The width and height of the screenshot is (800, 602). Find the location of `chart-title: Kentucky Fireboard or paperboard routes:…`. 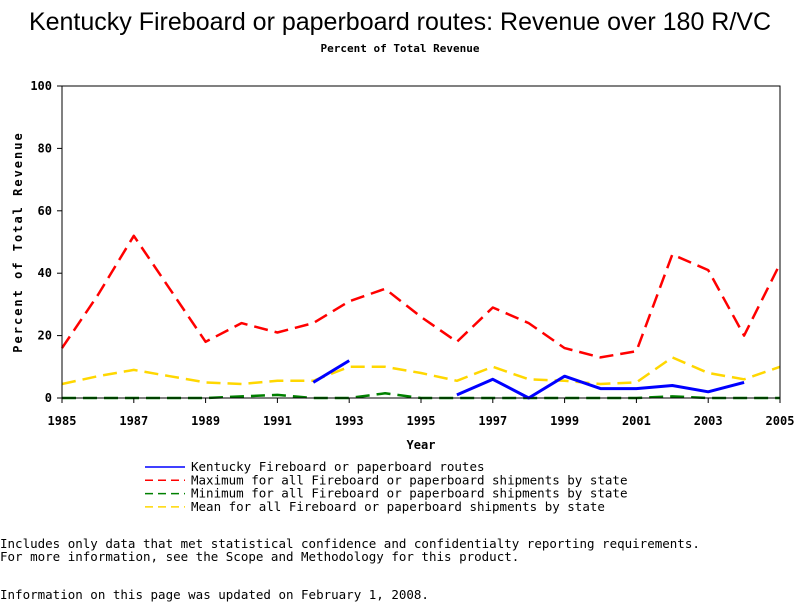

chart-title: Kentucky Fireboard or paperboard routes:… is located at coordinates (400, 22).